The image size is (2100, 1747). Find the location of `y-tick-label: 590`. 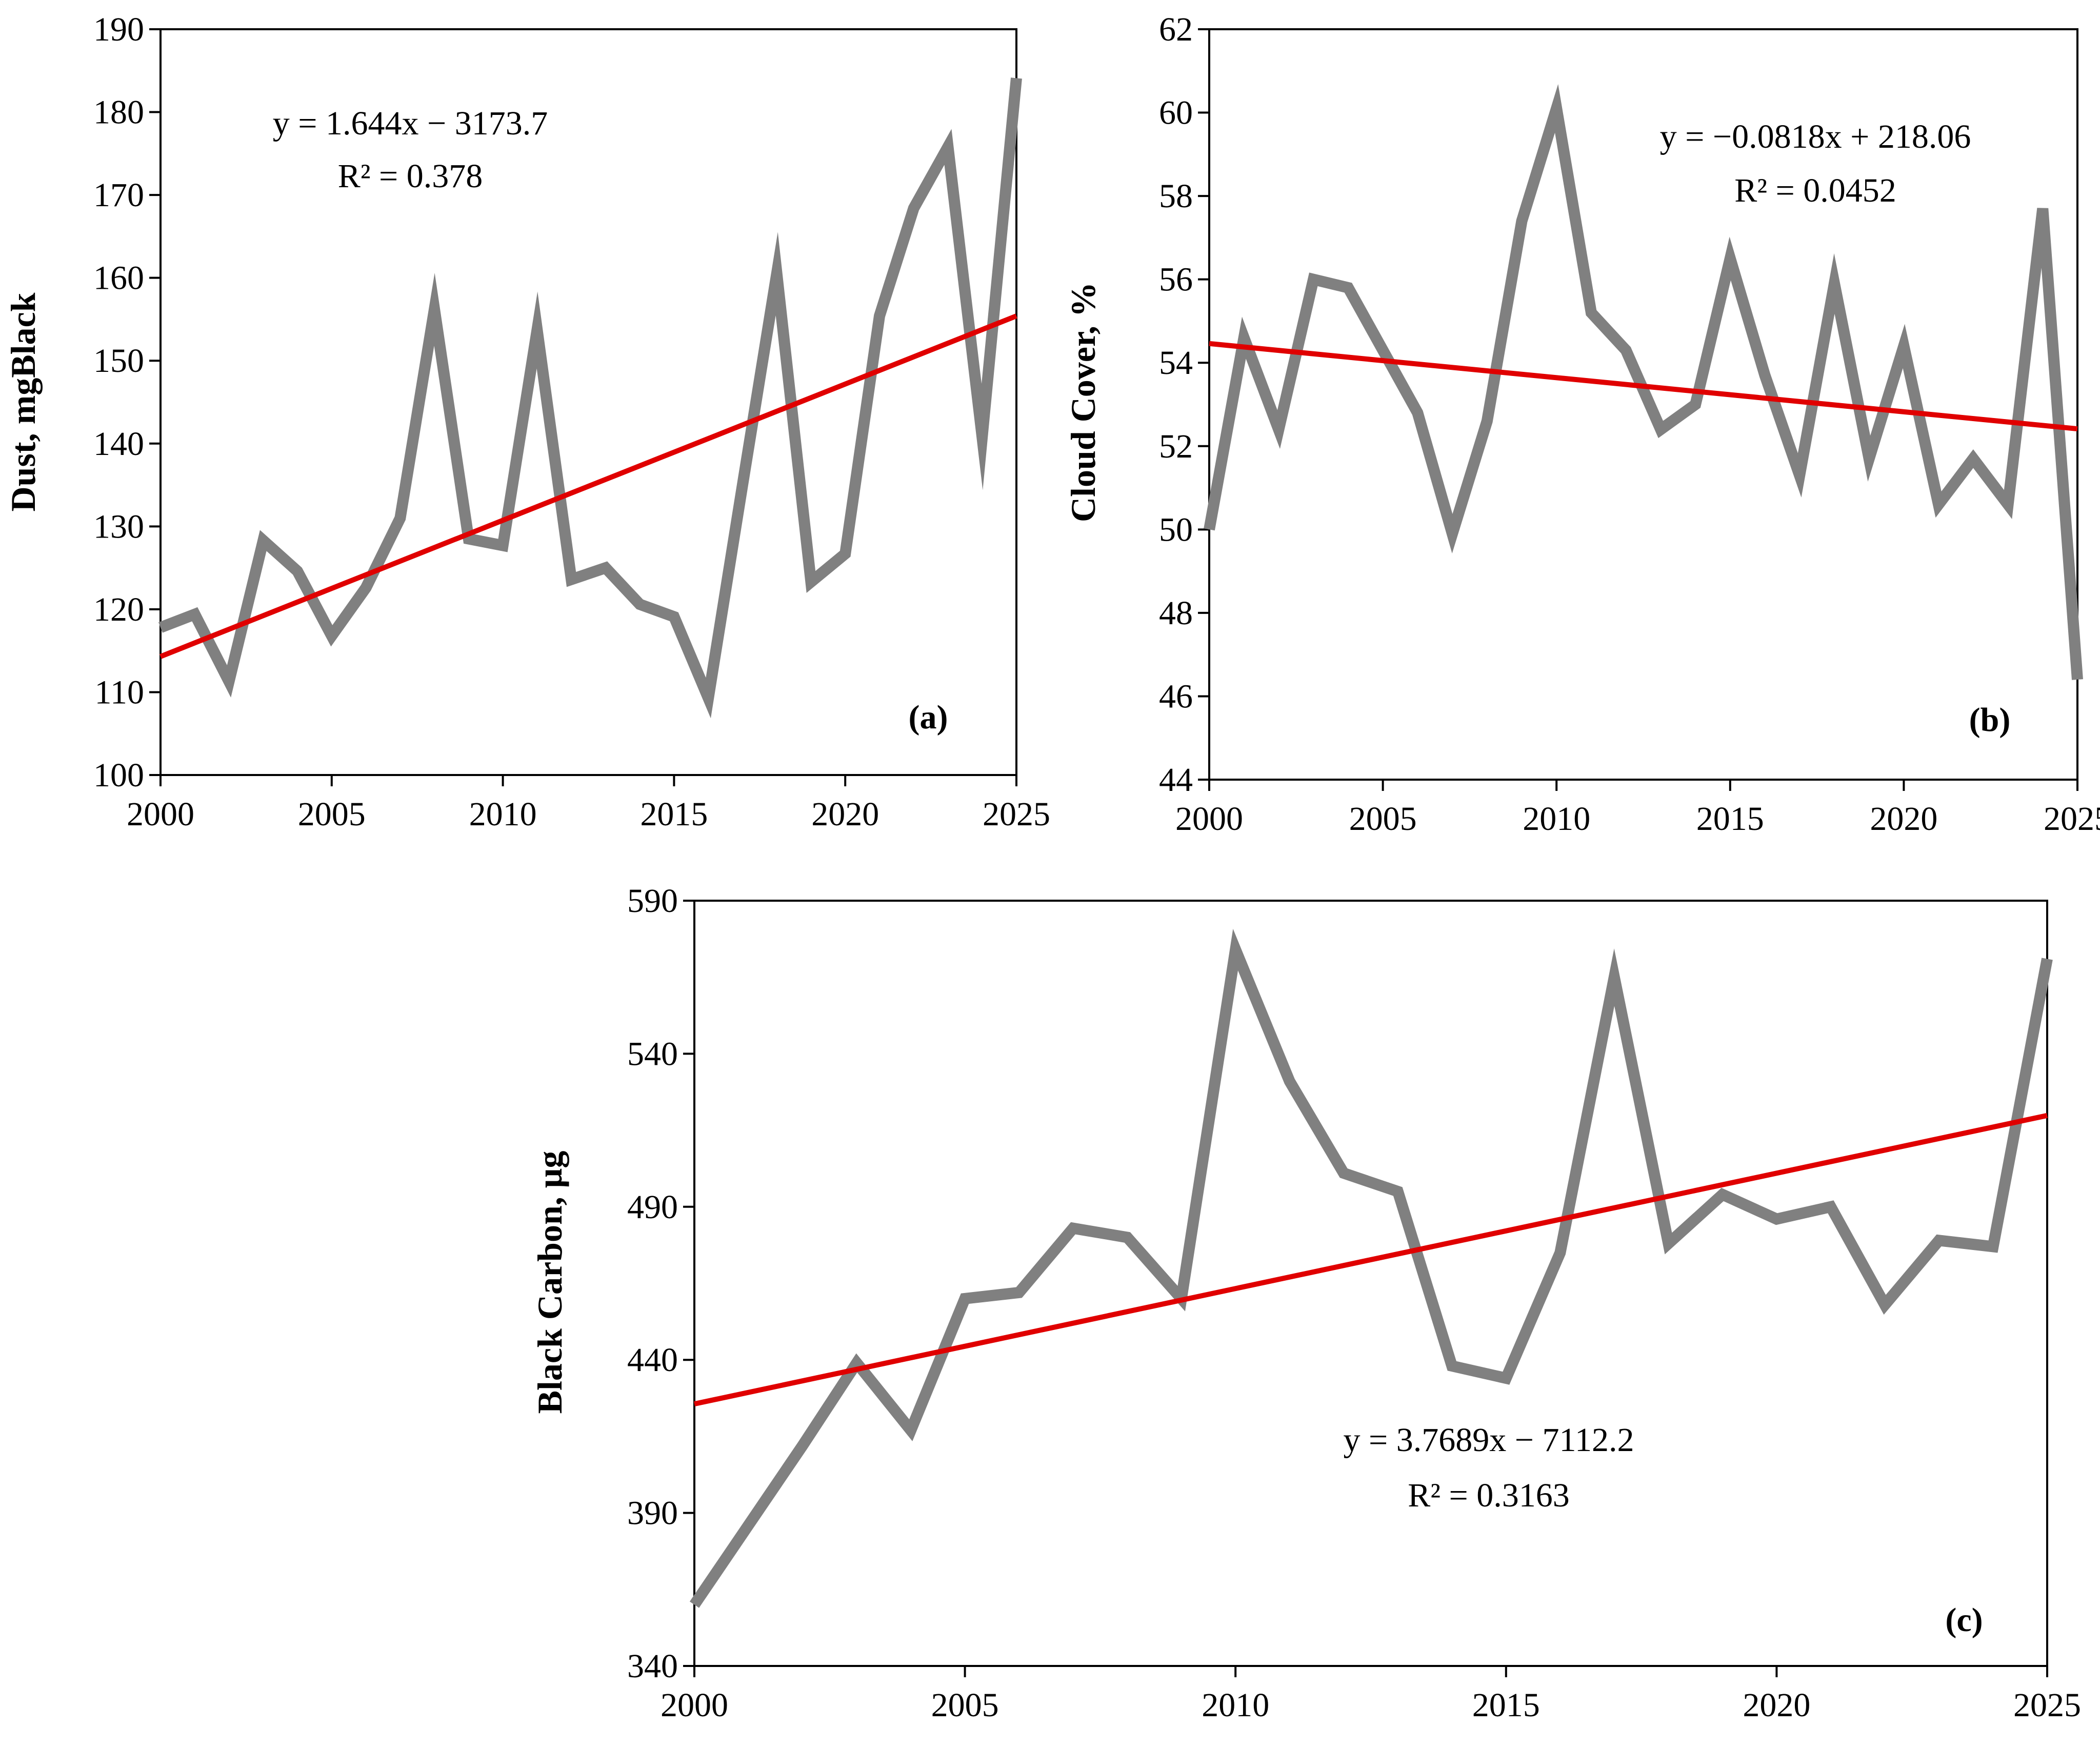

y-tick-label: 590 is located at coordinates (652, 901).